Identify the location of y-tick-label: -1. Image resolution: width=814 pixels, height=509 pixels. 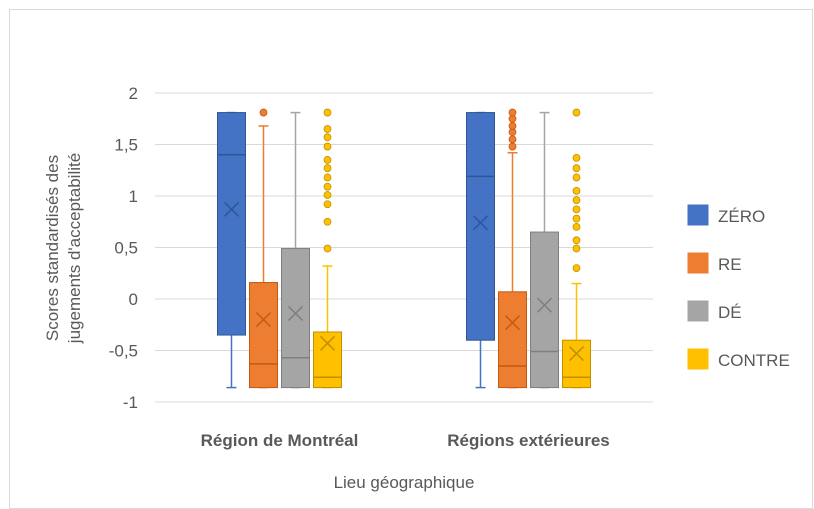
(130, 402).